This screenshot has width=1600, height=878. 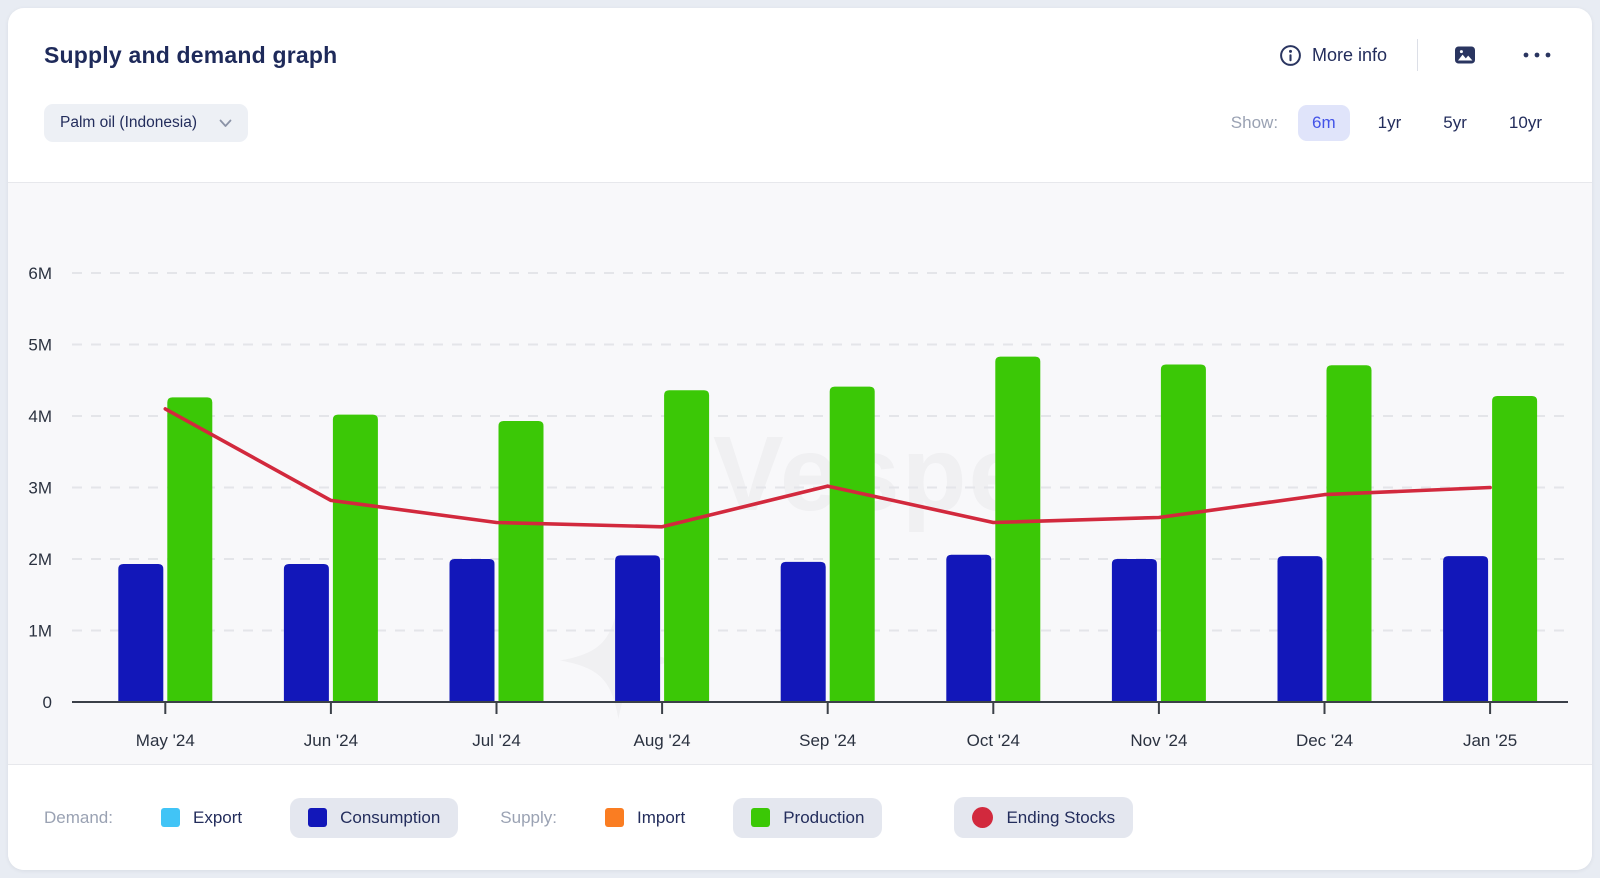 I want to click on controls-row: Palm oil (Indonesia) Show: 6m 1yr 5yr 10yr, so click(x=800, y=123).